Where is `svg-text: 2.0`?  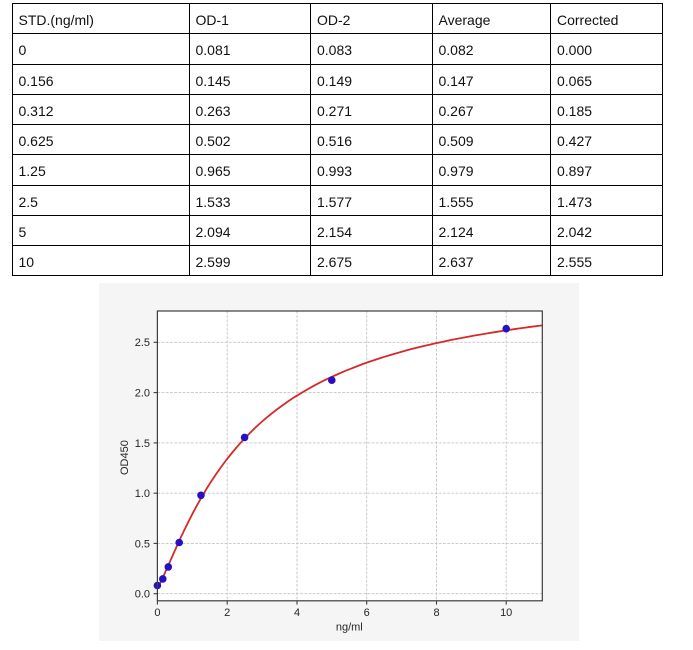 svg-text: 2.0 is located at coordinates (142, 394).